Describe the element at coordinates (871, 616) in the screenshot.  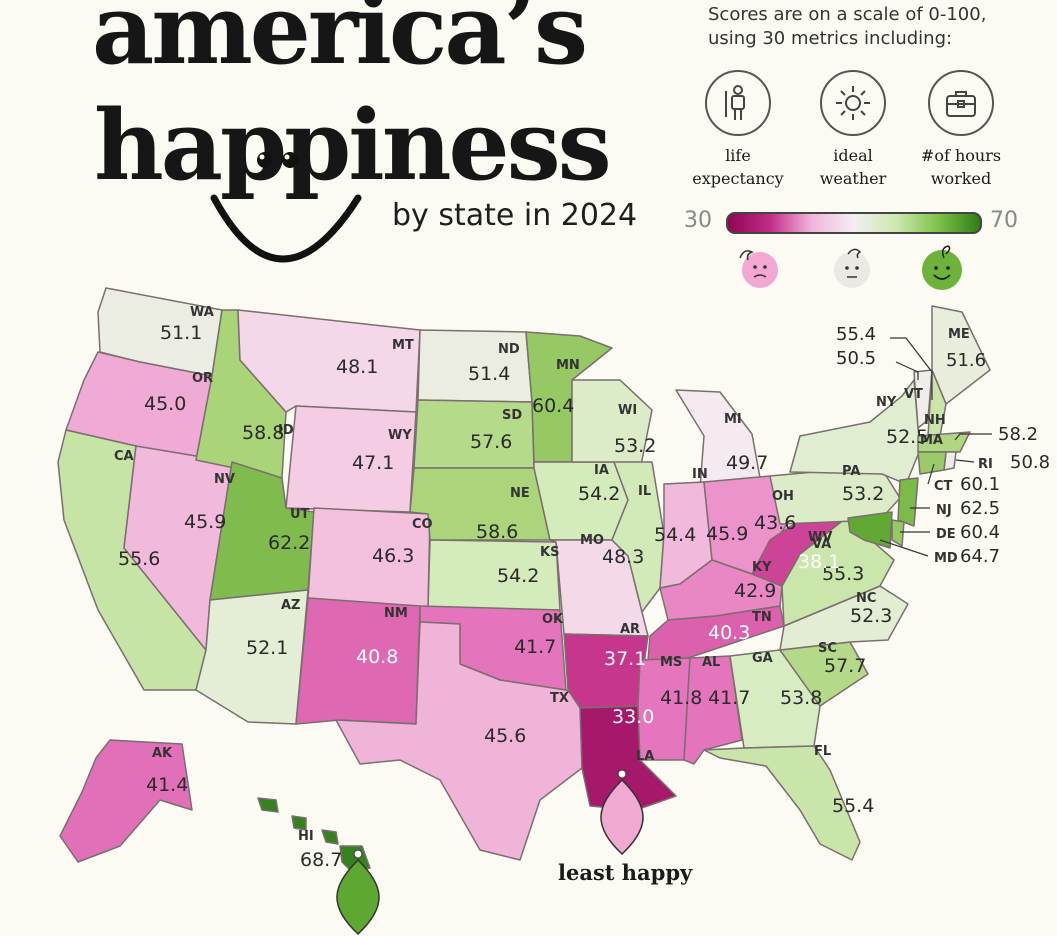
I see `state-value-nc: 52.3` at that location.